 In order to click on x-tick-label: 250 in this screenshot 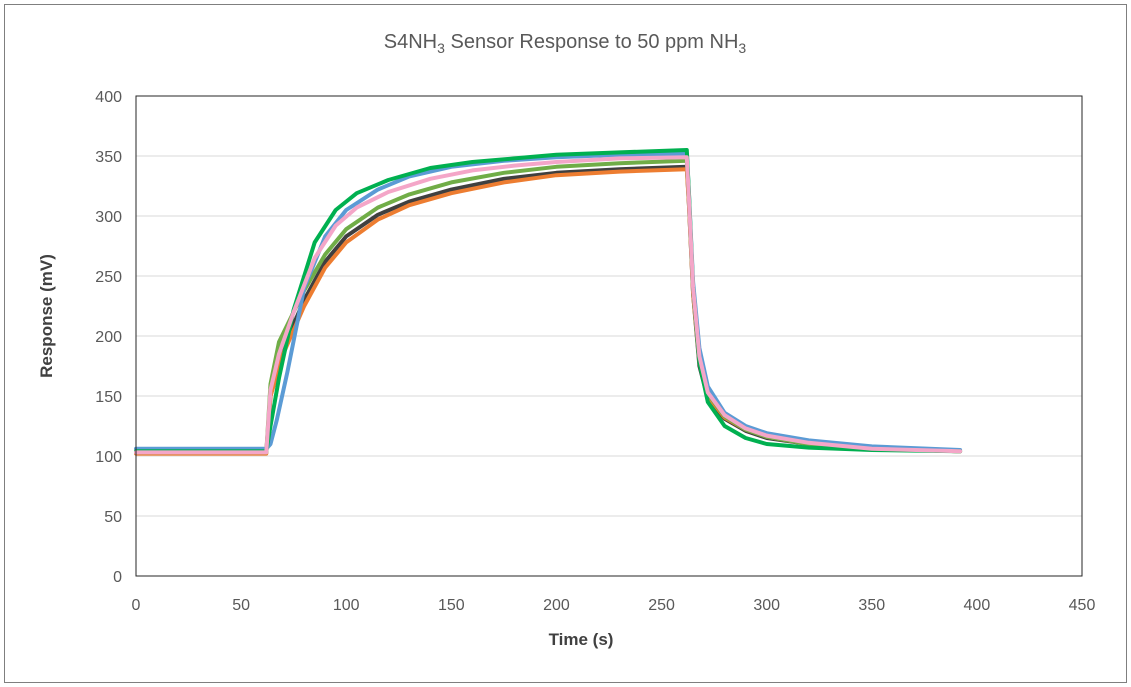, I will do `click(661, 605)`.